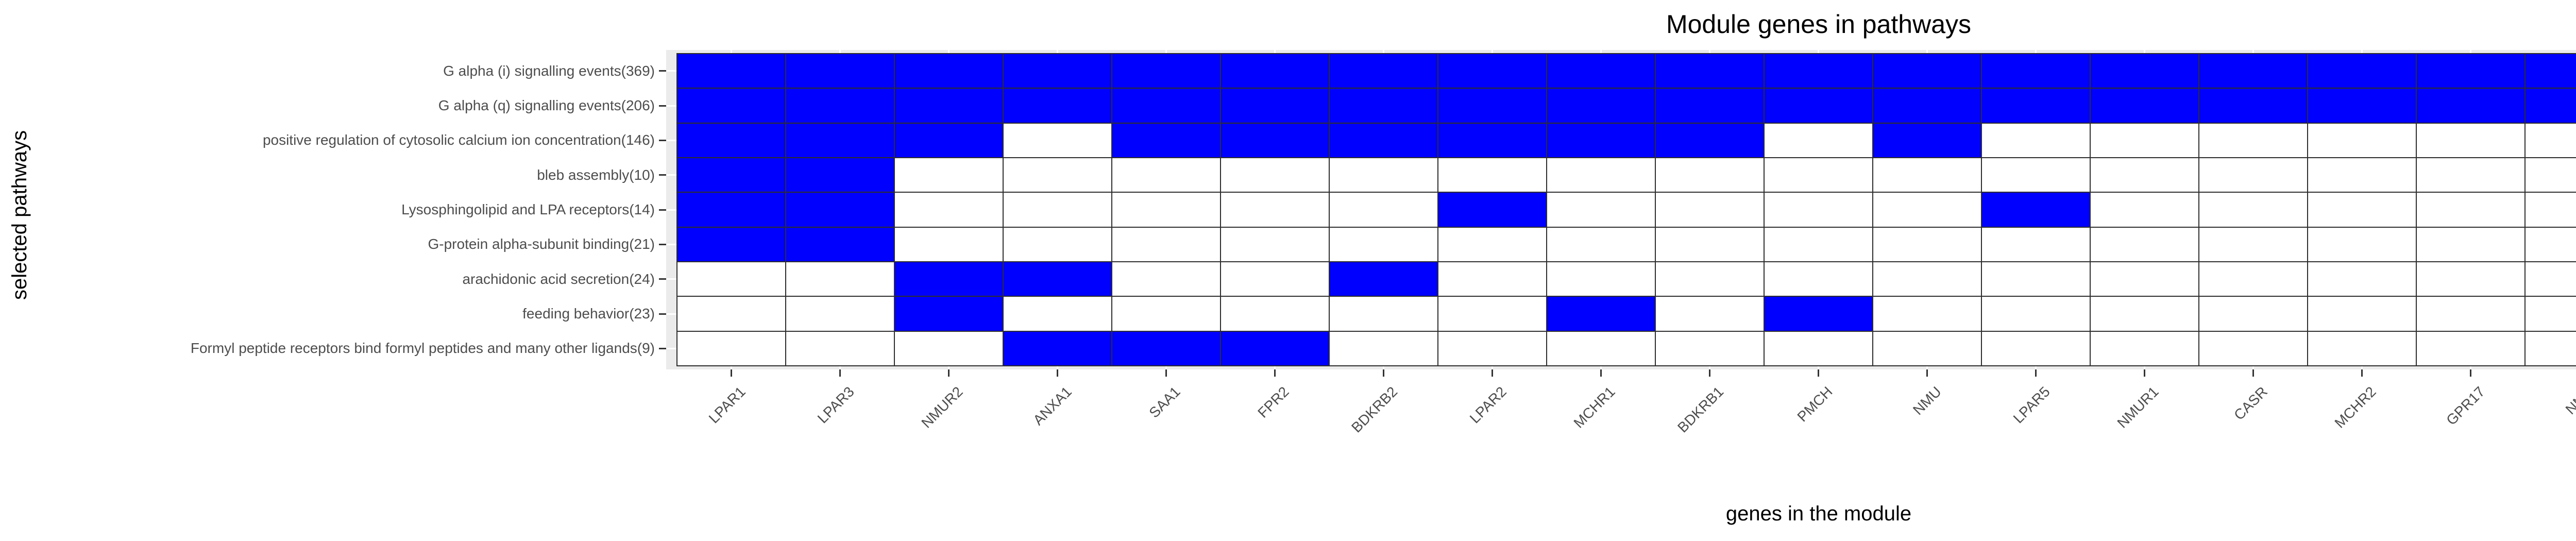 Image resolution: width=2576 pixels, height=541 pixels. Describe the element at coordinates (1819, 24) in the screenshot. I see `chart-title: Module genes in pathways` at that location.